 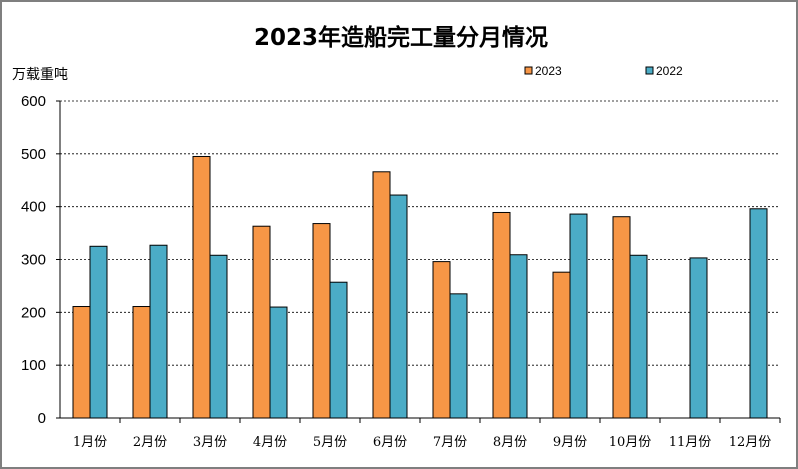 I want to click on x-tick-label: 6月份, so click(x=390, y=442).